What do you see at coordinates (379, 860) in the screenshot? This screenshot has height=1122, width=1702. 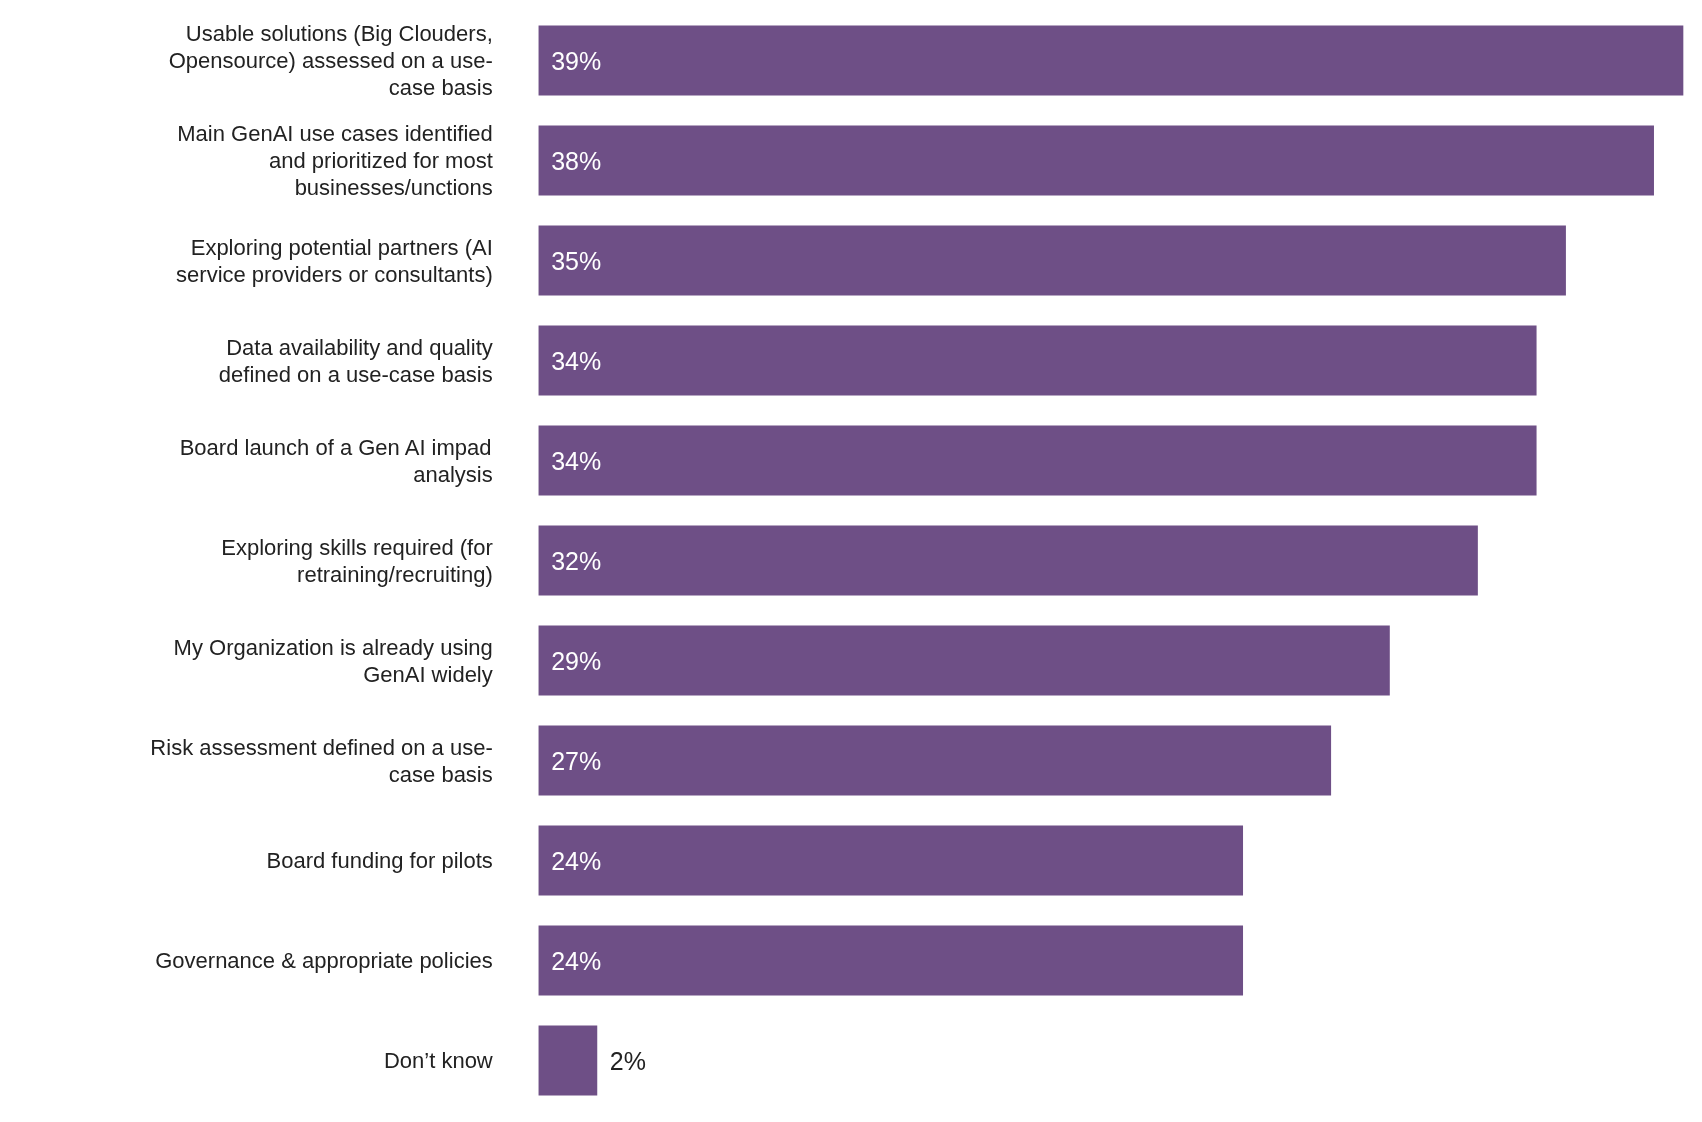 I see `y-tick-label: Board funding for pilots` at bounding box center [379, 860].